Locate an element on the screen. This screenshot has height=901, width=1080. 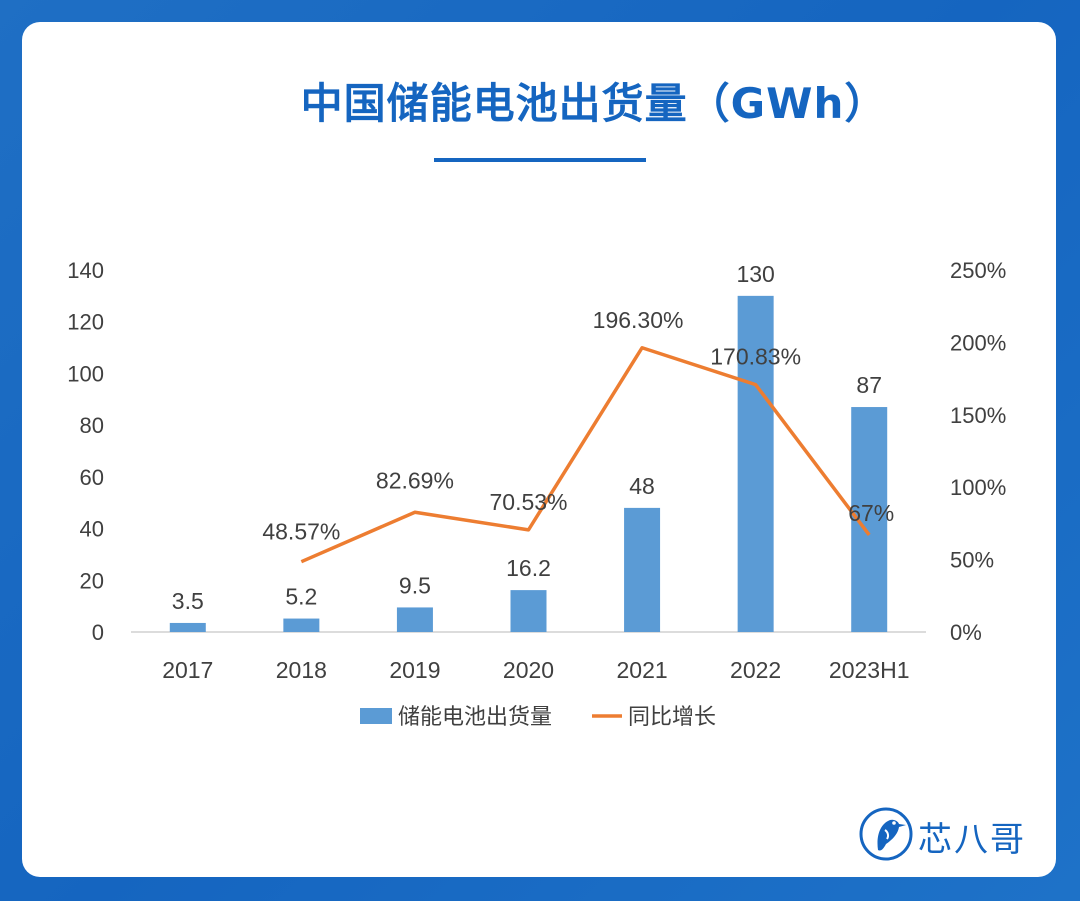
x-tick-label: 2019 is located at coordinates (414, 670).